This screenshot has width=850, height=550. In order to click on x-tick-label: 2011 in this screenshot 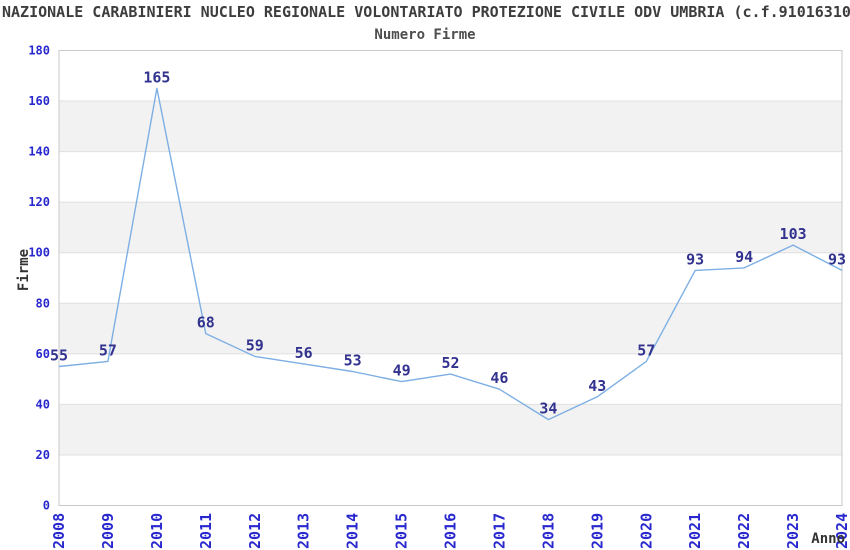, I will do `click(206, 531)`.